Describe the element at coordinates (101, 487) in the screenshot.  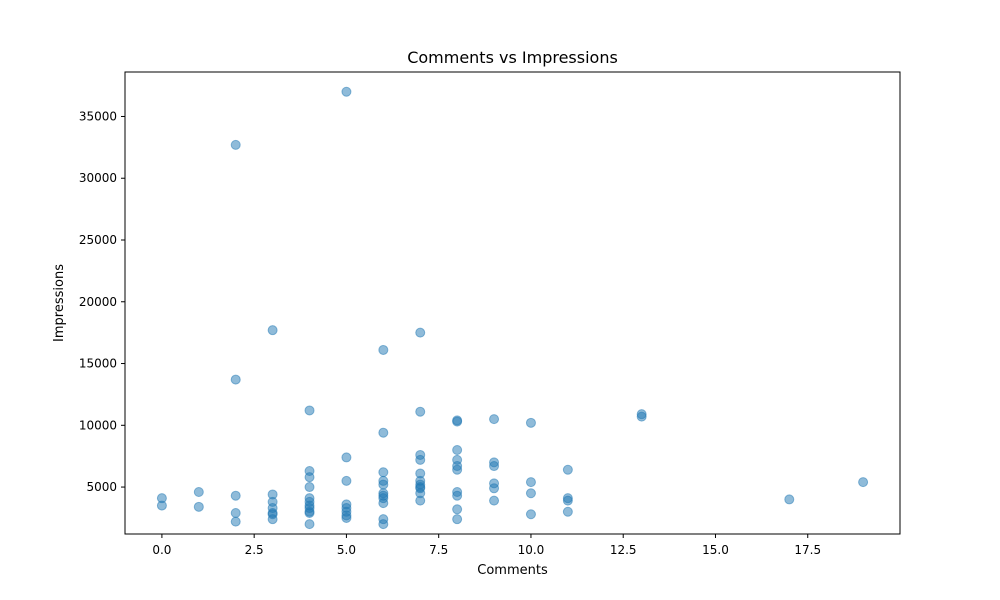
I see `y-tick-label: 5000` at that location.